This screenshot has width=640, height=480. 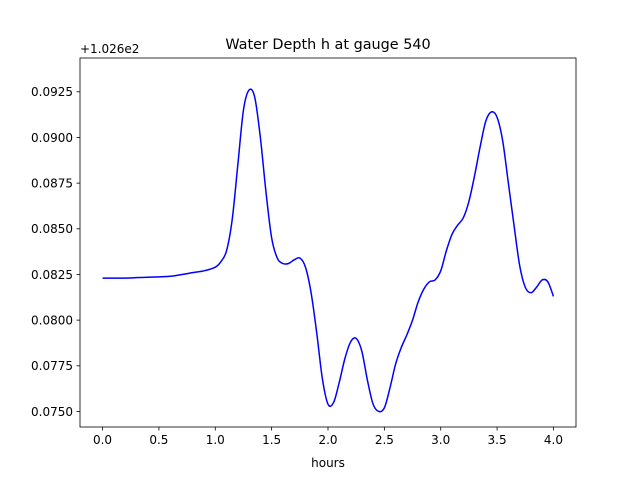 I want to click on y-tick-label: 0.0900, so click(x=52, y=138).